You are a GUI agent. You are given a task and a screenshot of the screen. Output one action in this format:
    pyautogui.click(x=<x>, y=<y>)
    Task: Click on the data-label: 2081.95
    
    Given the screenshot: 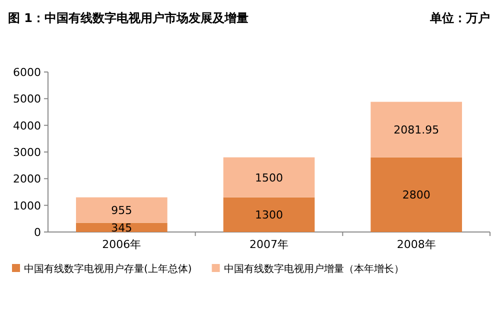 What is the action you would take?
    pyautogui.click(x=417, y=130)
    